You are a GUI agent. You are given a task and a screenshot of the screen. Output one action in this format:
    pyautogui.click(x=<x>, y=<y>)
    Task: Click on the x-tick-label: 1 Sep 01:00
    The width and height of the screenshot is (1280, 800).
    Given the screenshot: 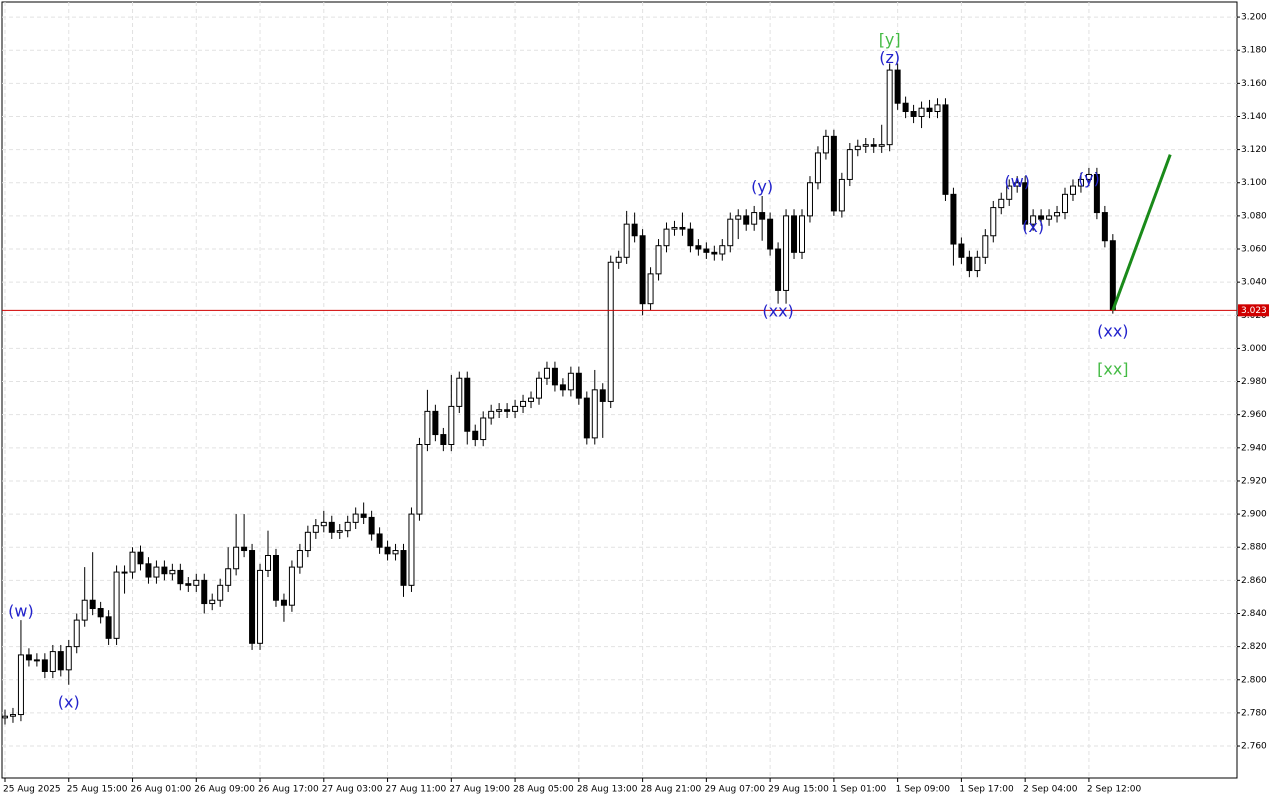 What is the action you would take?
    pyautogui.click(x=859, y=790)
    